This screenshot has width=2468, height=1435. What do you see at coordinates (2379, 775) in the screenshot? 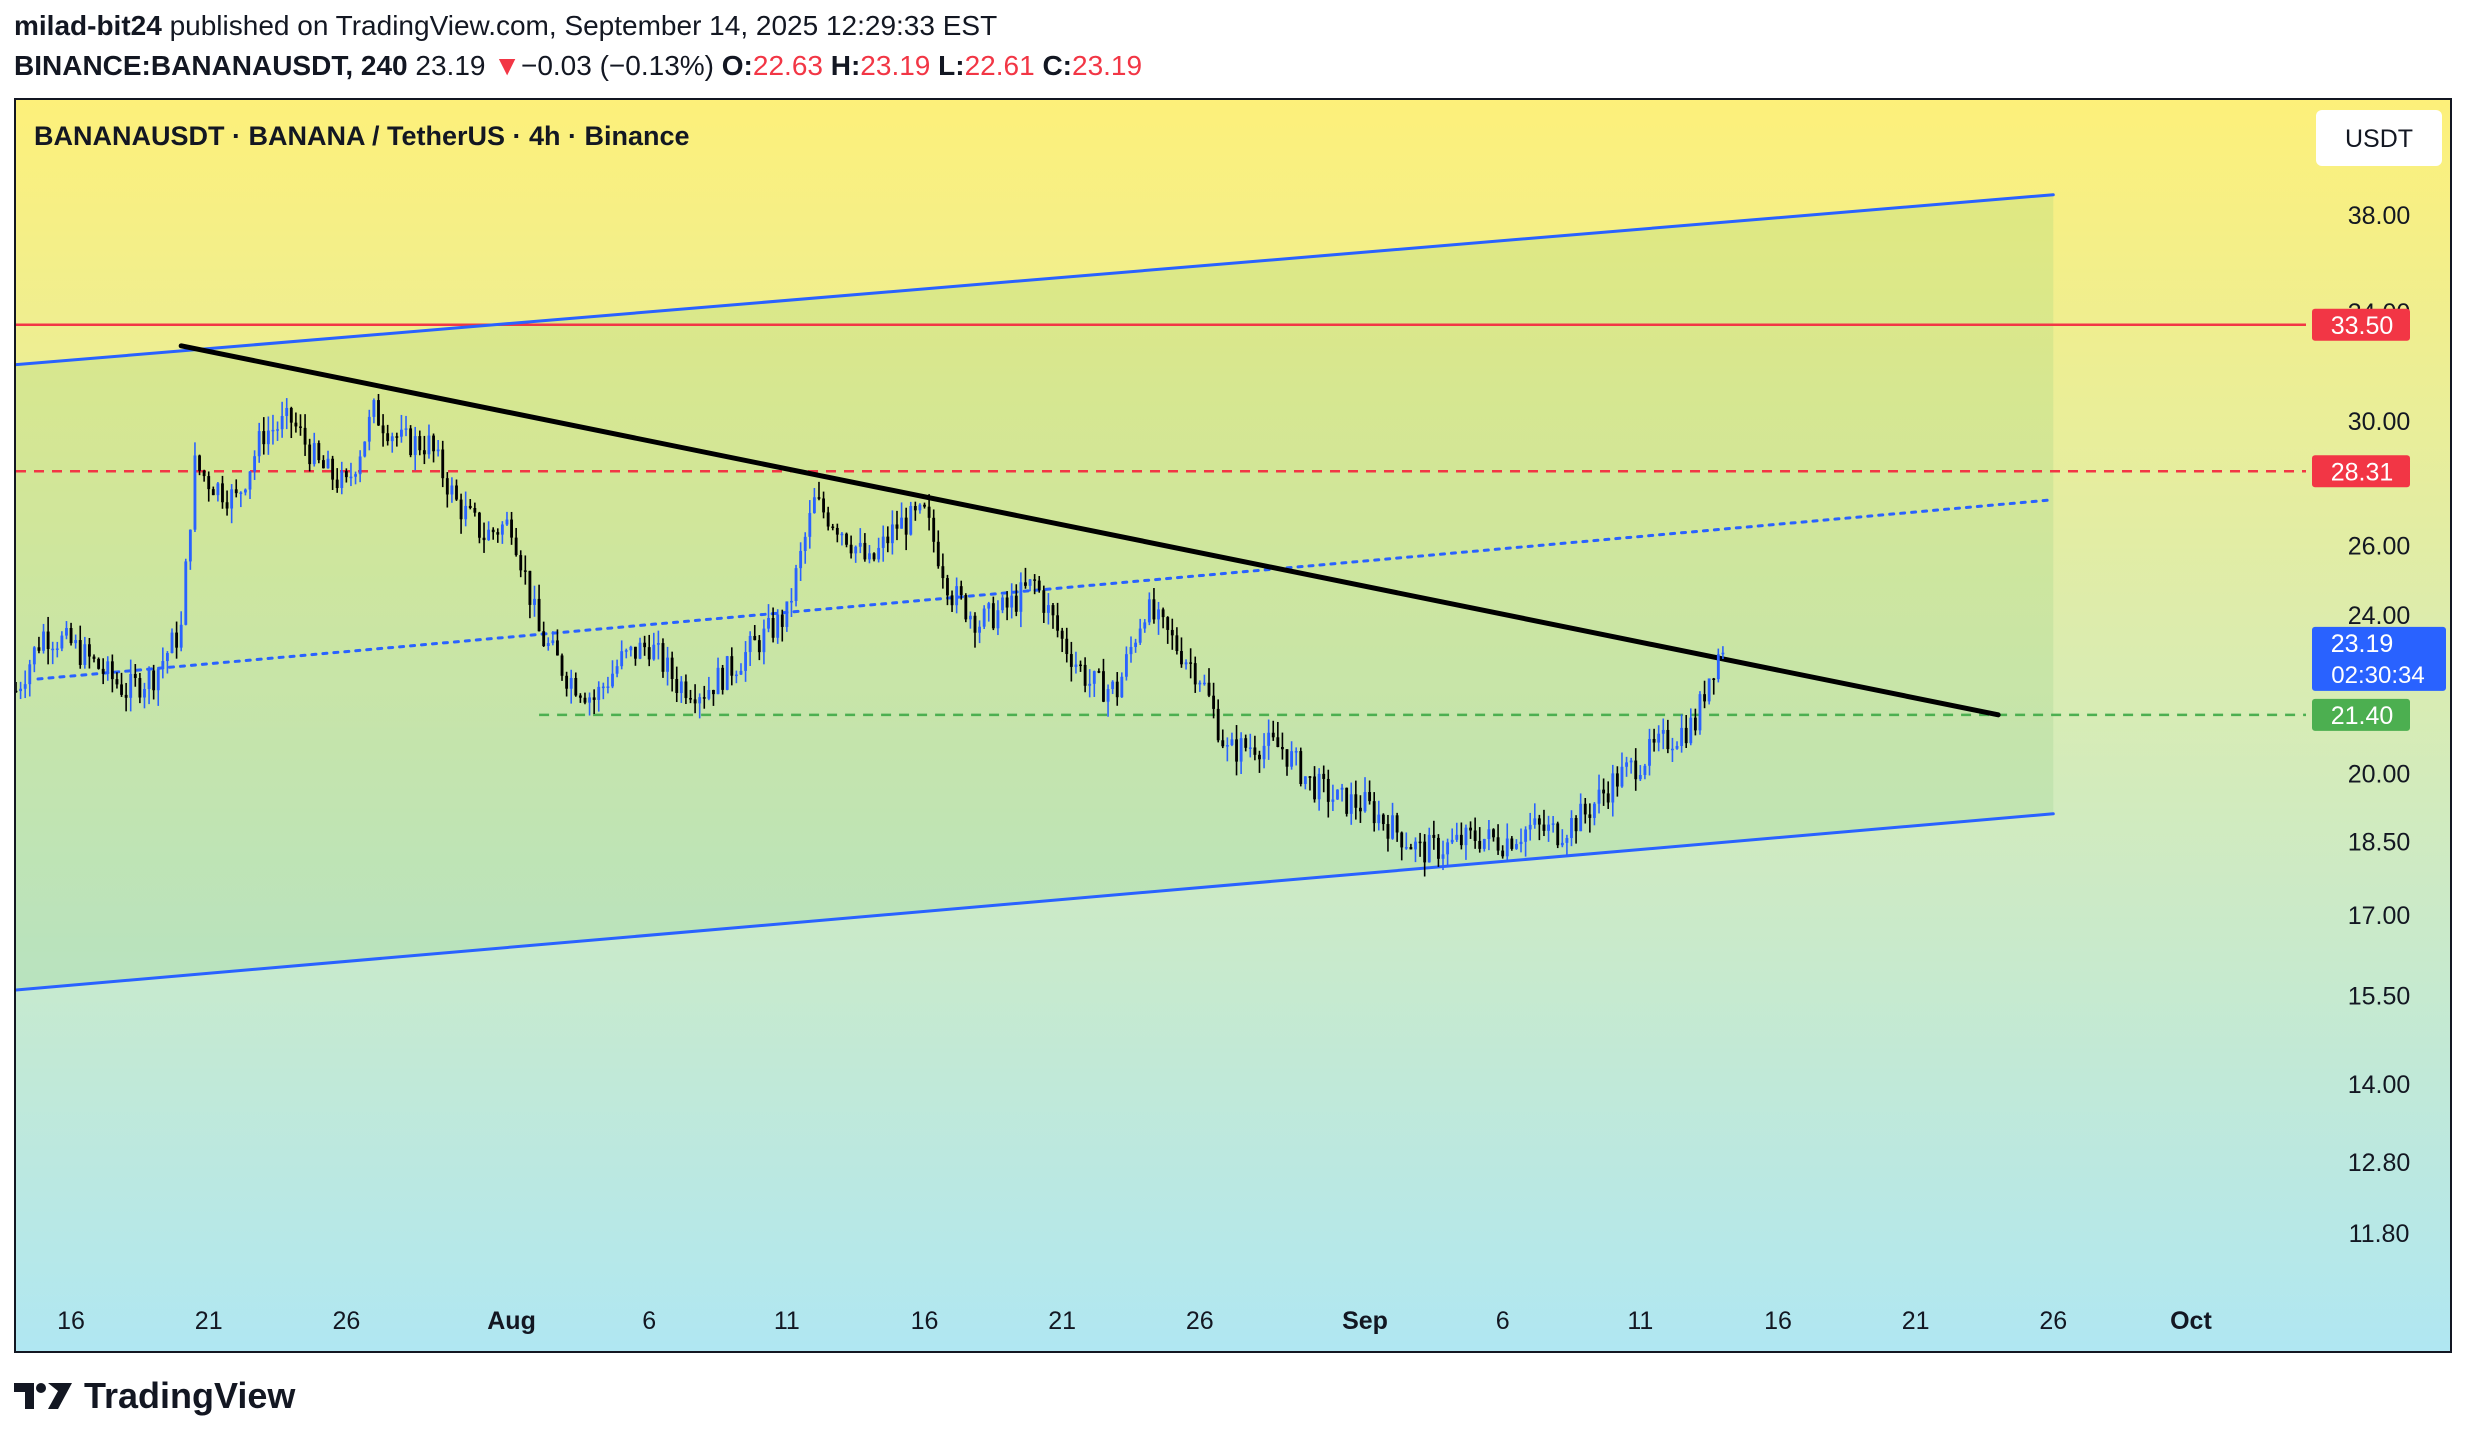
I see `price-tick-label: 20.00` at bounding box center [2379, 775].